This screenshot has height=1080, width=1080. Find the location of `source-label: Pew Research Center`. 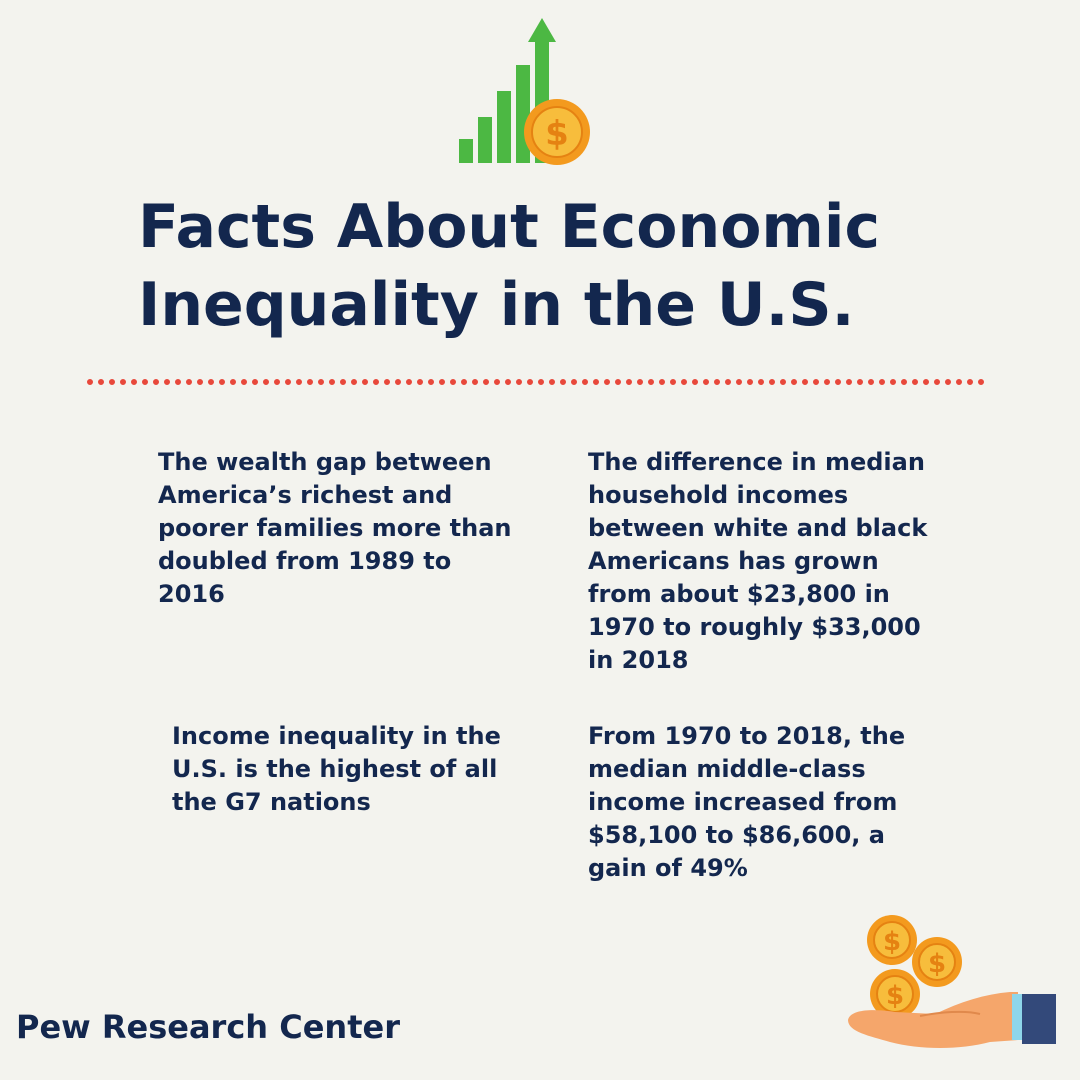

source-label: Pew Research Center is located at coordinates (208, 1027).